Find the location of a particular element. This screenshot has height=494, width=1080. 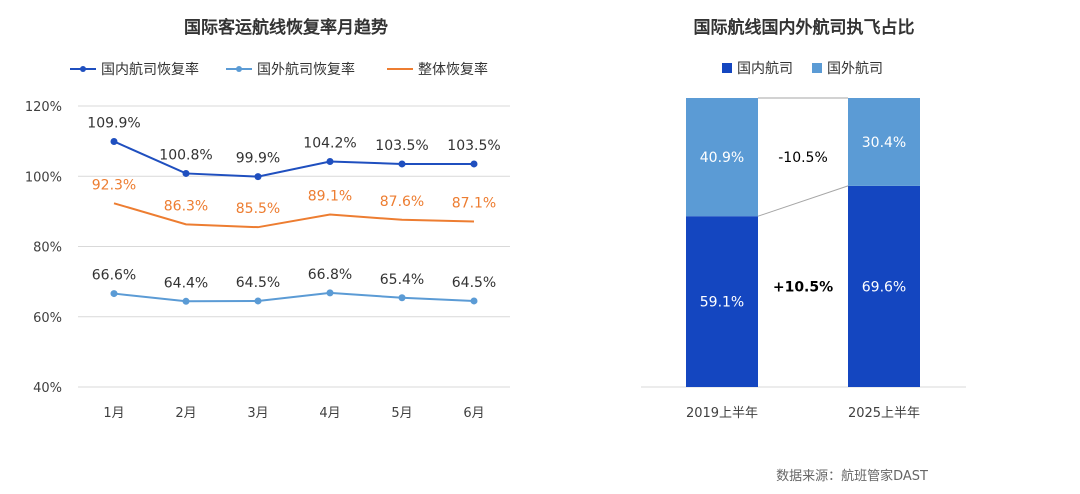

bar-value-label: 69.6% is located at coordinates (884, 287).